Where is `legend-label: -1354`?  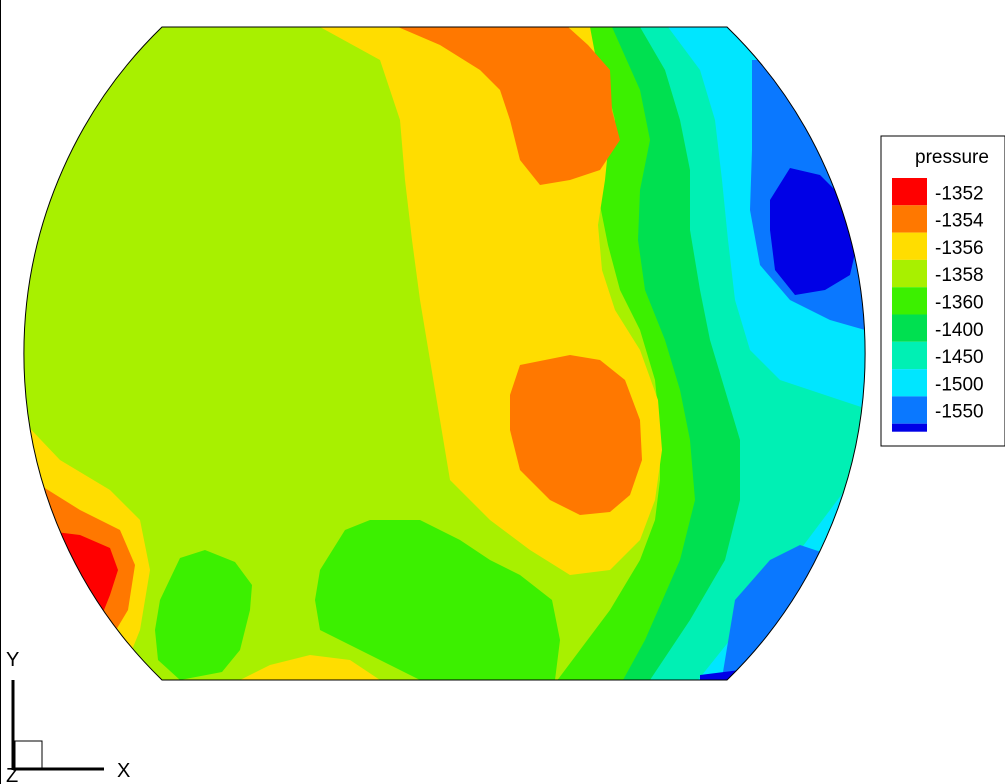
legend-label: -1354 is located at coordinates (959, 221).